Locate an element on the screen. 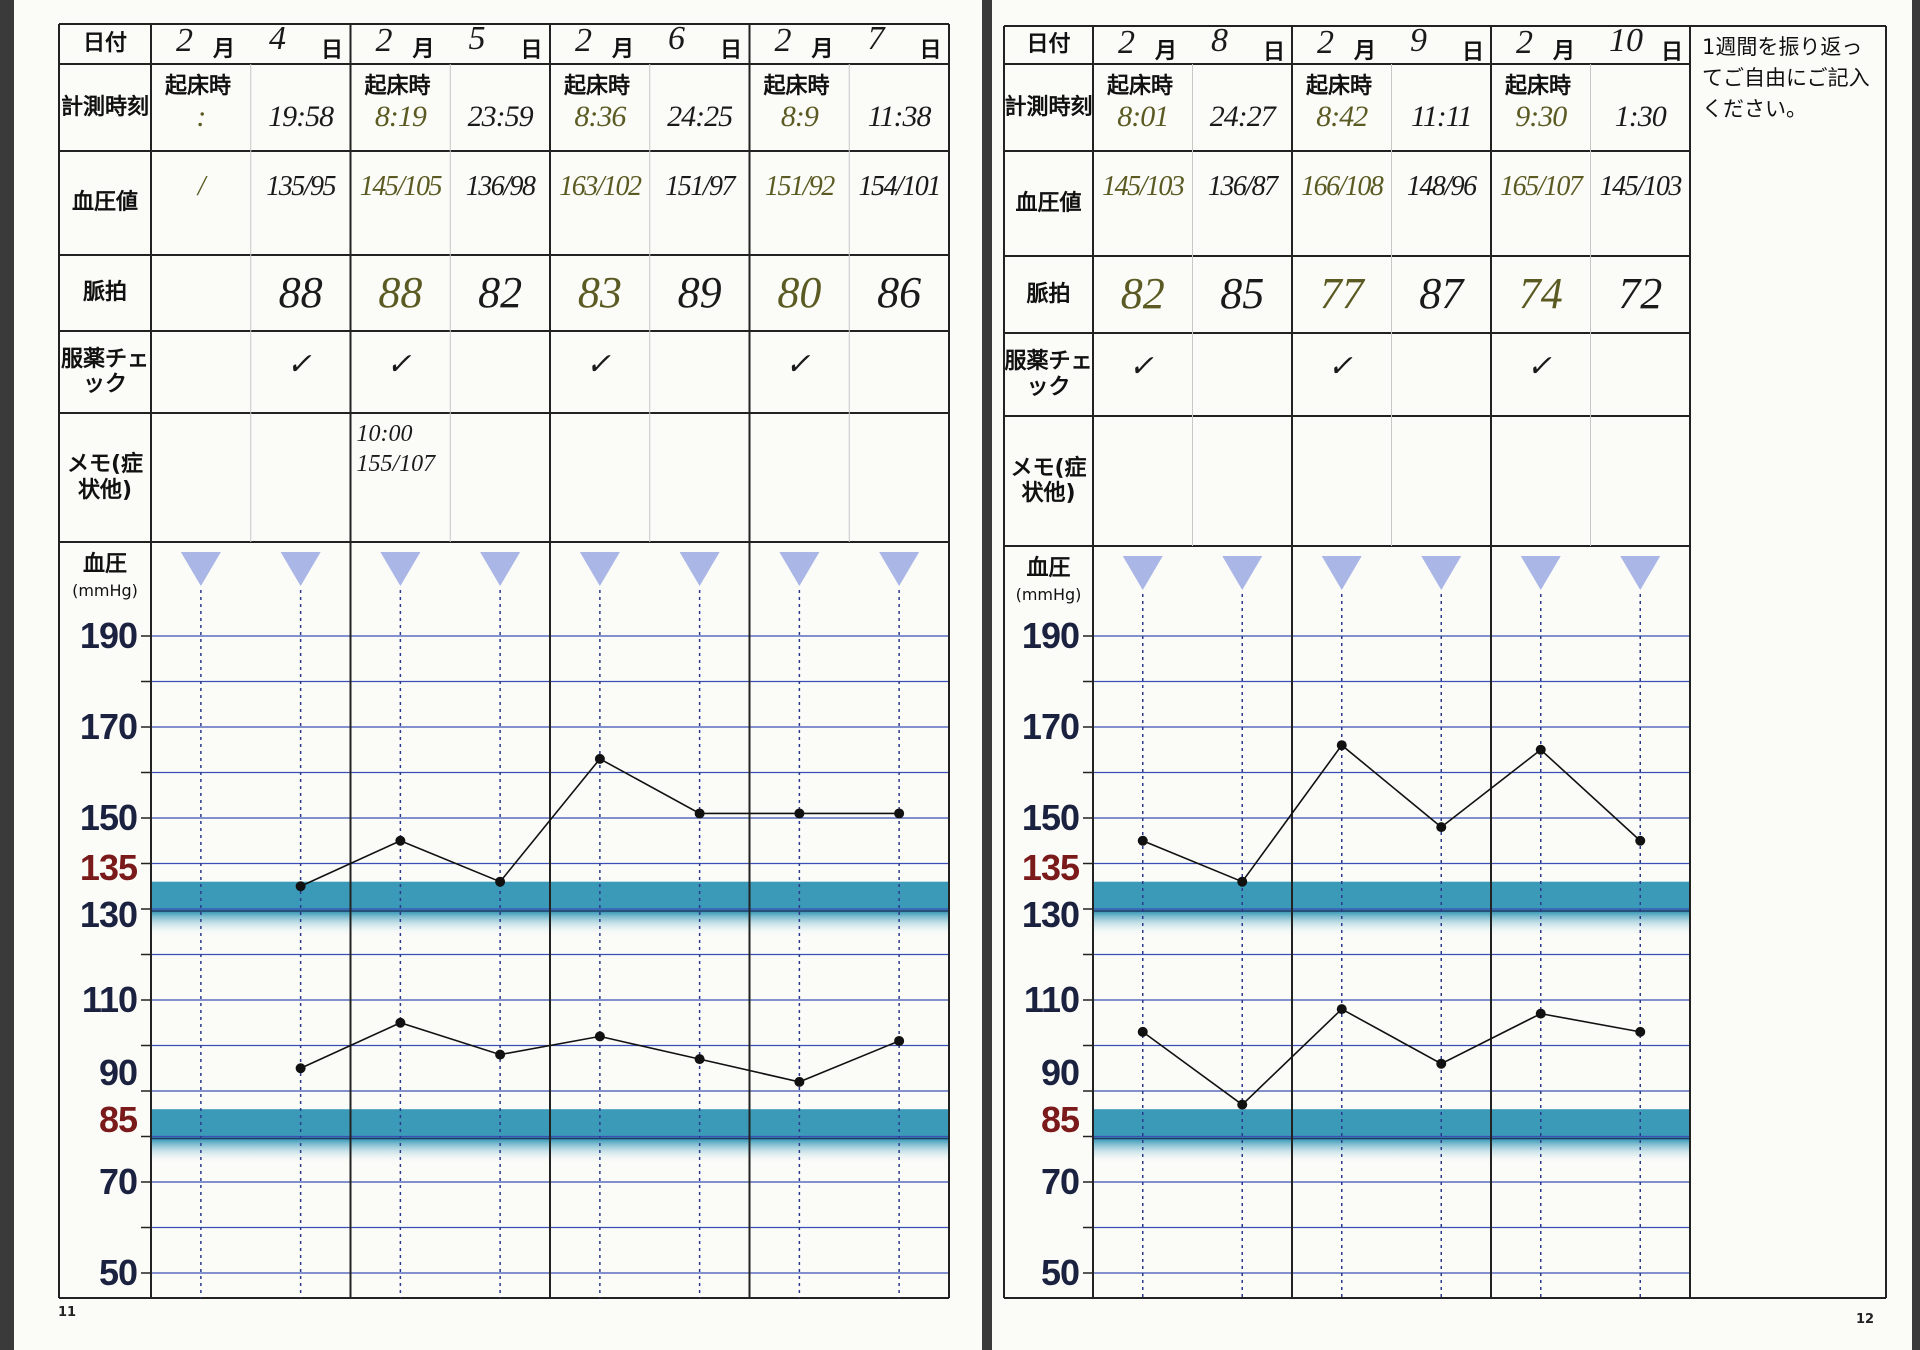 The width and height of the screenshot is (1920, 1350). date-day: 5 is located at coordinates (477, 38).